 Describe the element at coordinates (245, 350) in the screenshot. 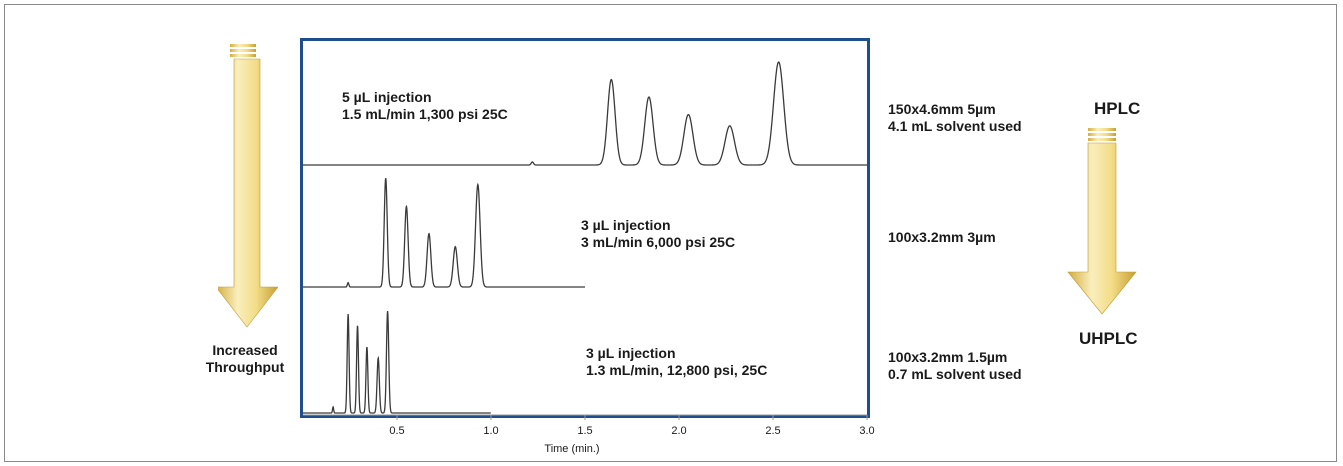

I see `increased-label: Increased` at that location.